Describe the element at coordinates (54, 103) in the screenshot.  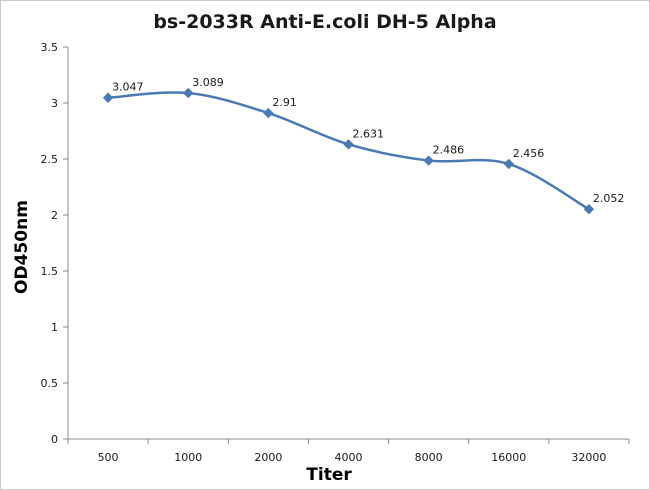
I see `y-tick-label: 3` at that location.